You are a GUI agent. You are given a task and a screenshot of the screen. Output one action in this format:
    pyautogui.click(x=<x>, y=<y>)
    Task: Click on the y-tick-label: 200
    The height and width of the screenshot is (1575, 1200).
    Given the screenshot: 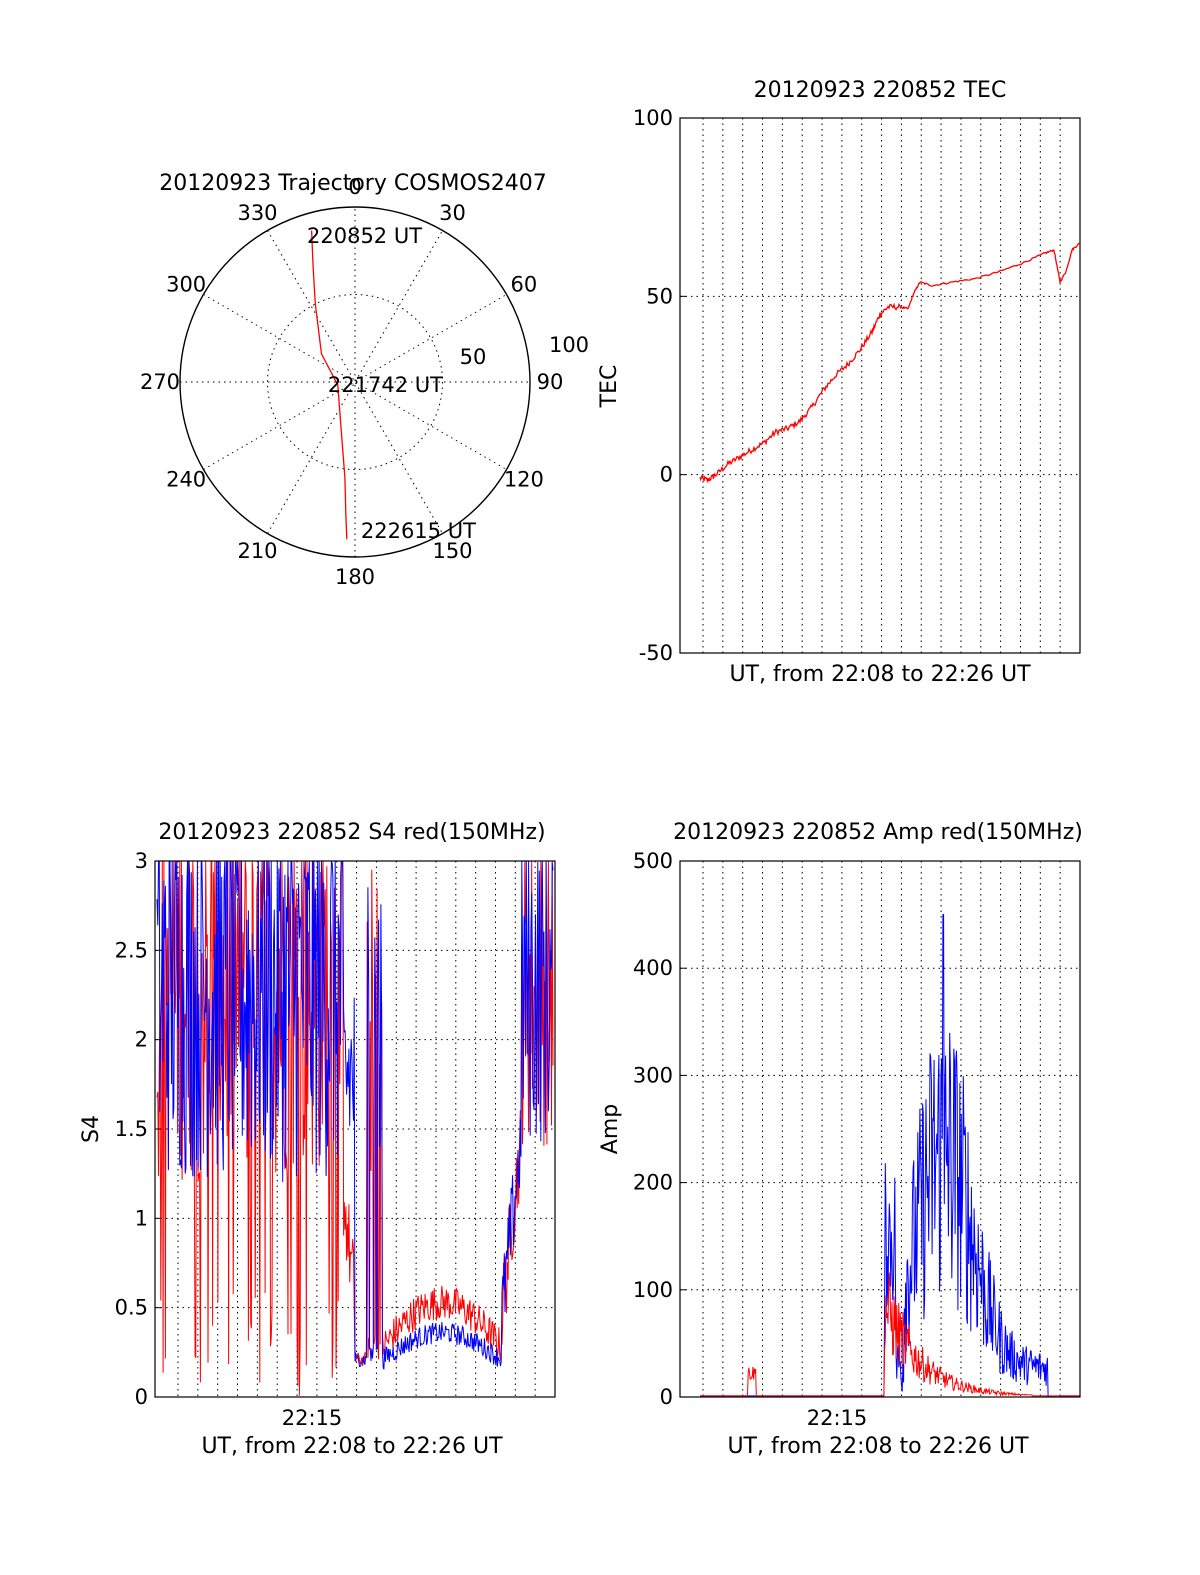 What is the action you would take?
    pyautogui.click(x=653, y=1183)
    